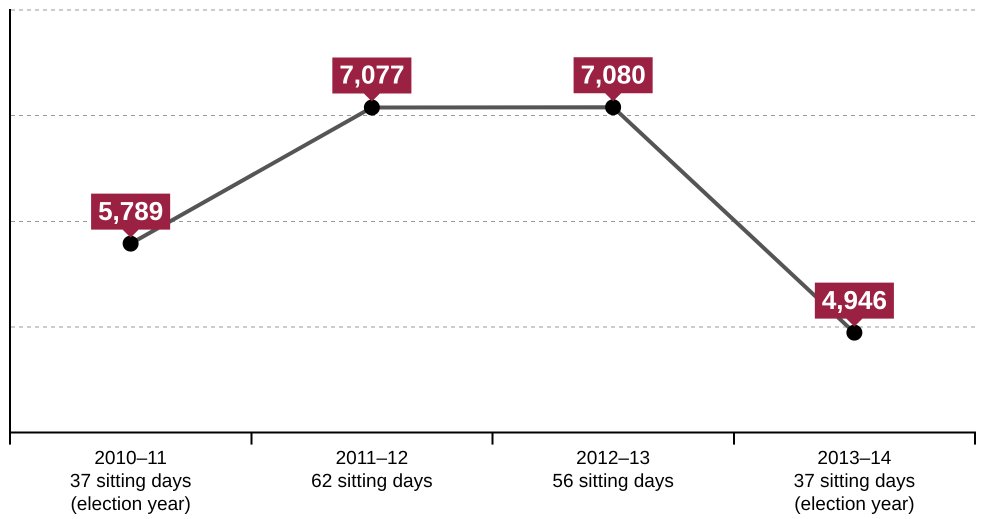 The width and height of the screenshot is (985, 519). I want to click on data-label: 7,077, so click(371, 75).